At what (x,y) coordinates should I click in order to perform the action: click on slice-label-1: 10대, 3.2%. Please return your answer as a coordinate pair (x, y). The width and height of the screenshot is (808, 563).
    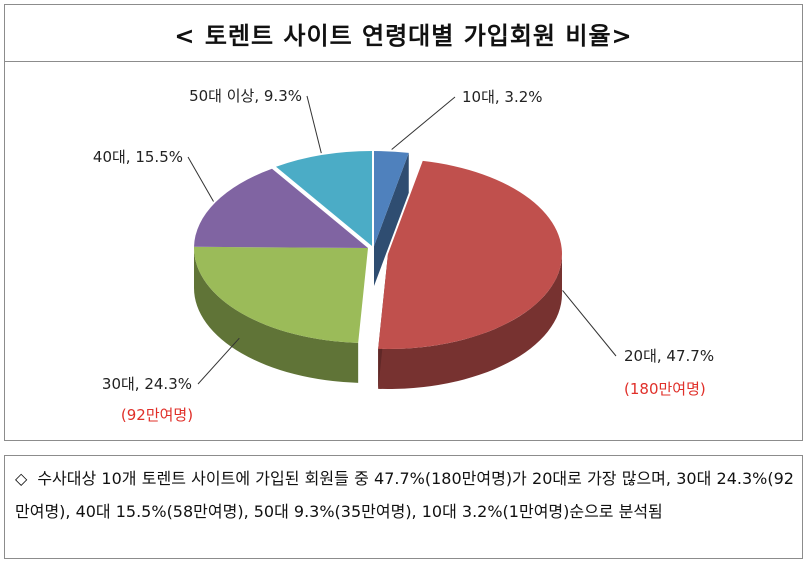
    Looking at the image, I should click on (502, 97).